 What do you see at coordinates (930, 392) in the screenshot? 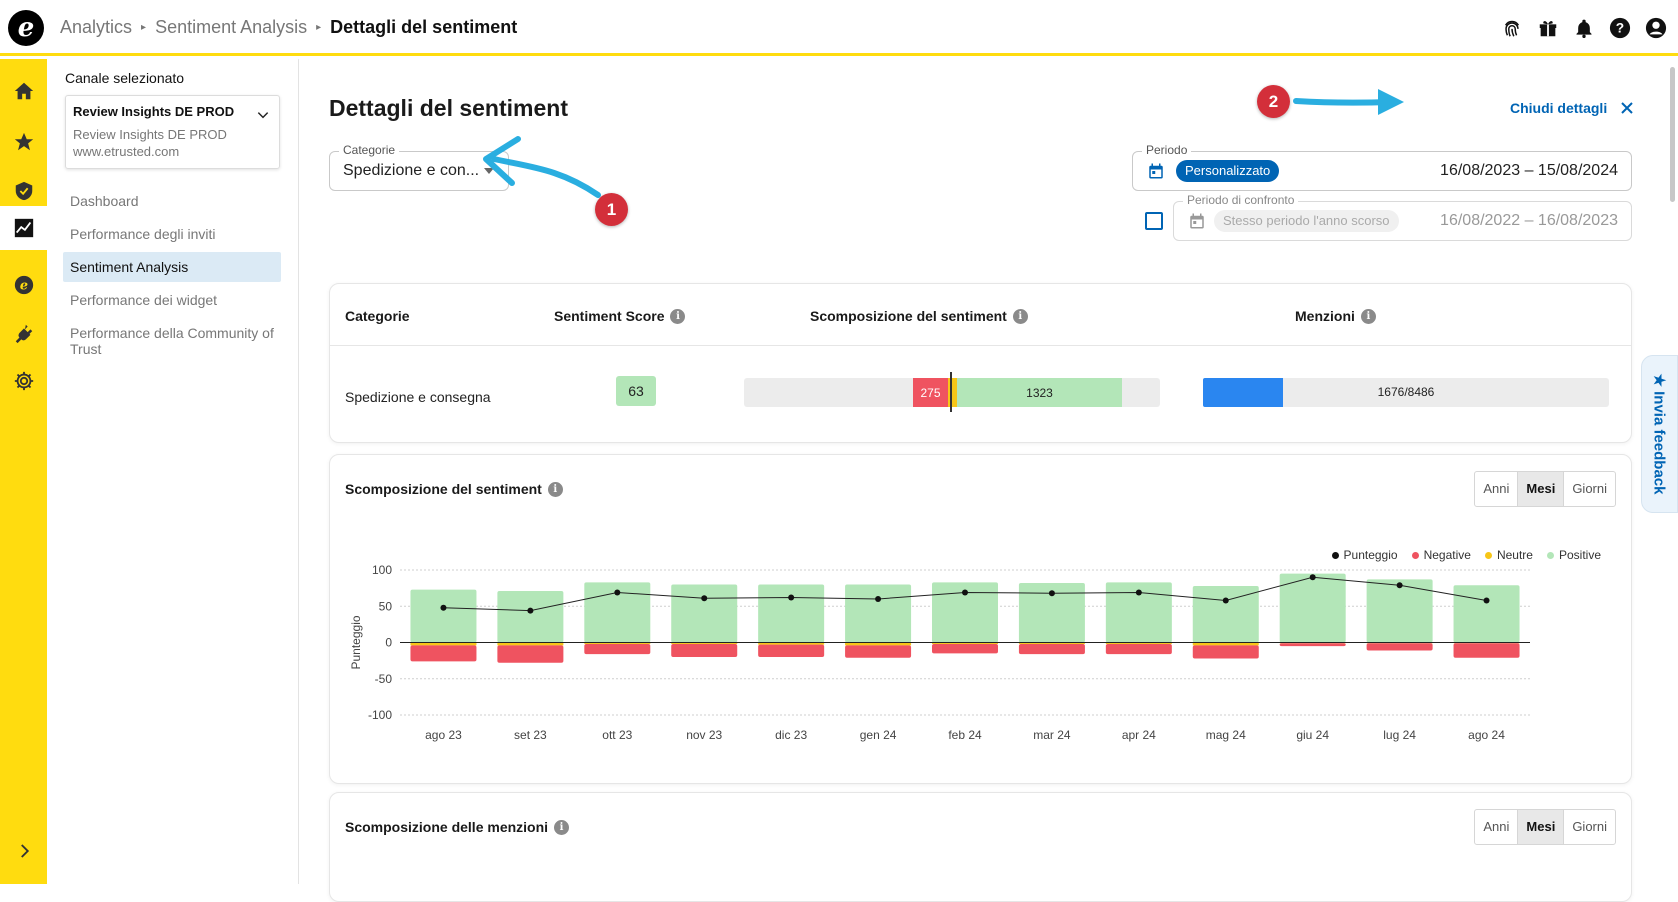
I see `negative-segment: 275` at bounding box center [930, 392].